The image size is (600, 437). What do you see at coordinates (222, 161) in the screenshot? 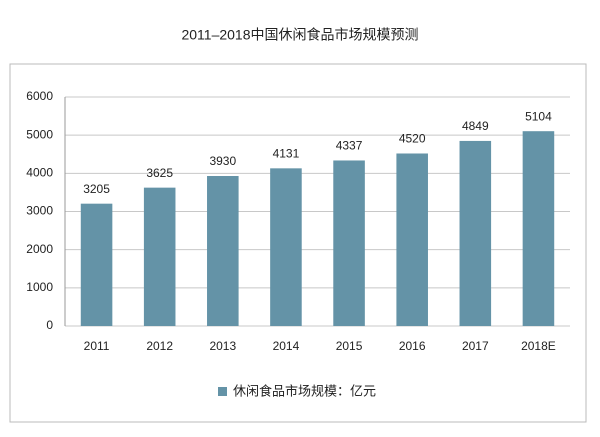
I see `data-label: 3930` at bounding box center [222, 161].